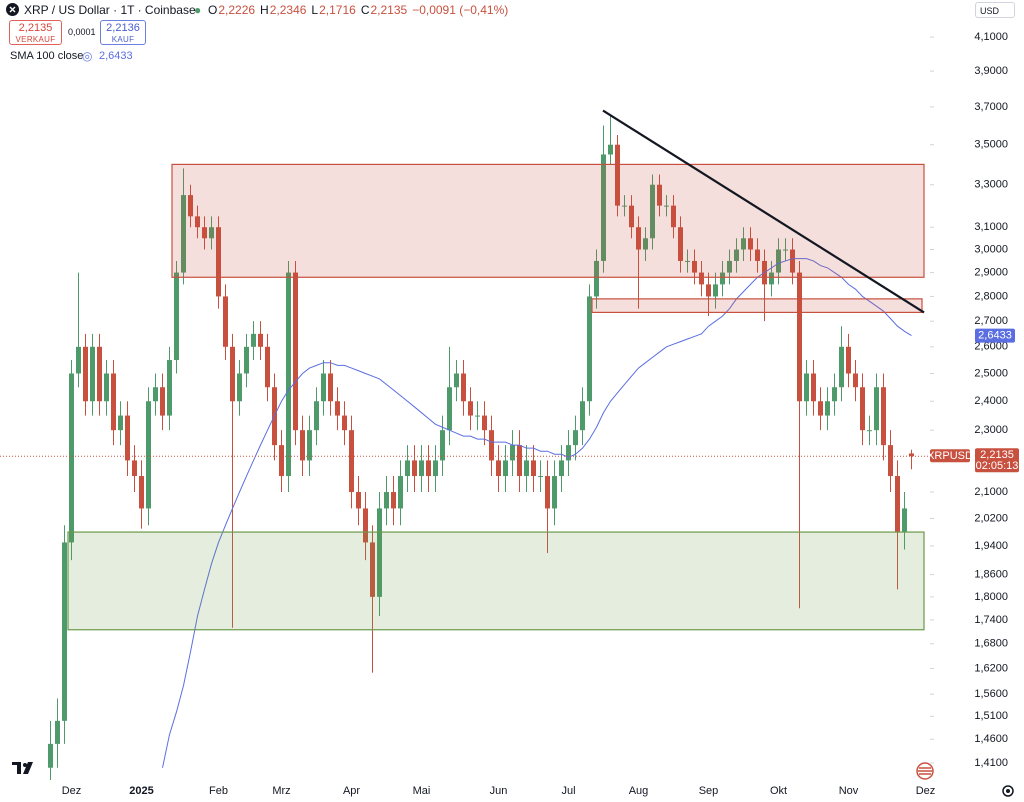 This screenshot has height=802, width=1024. Describe the element at coordinates (778, 791) in the screenshot. I see `x-tick-label: Okt` at that location.